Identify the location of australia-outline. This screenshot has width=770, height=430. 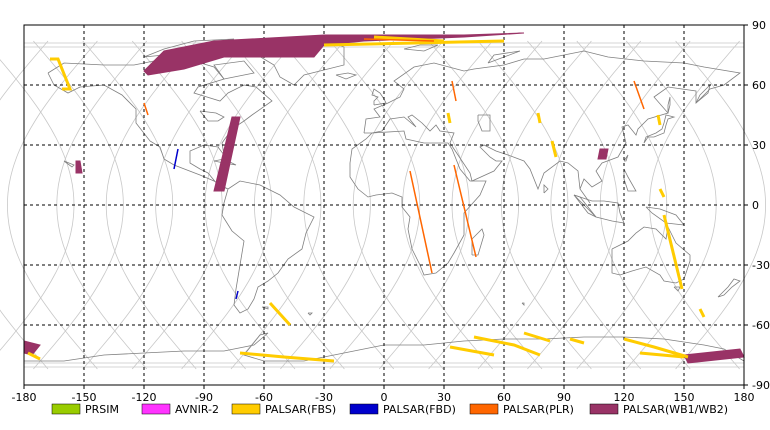
(651, 254).